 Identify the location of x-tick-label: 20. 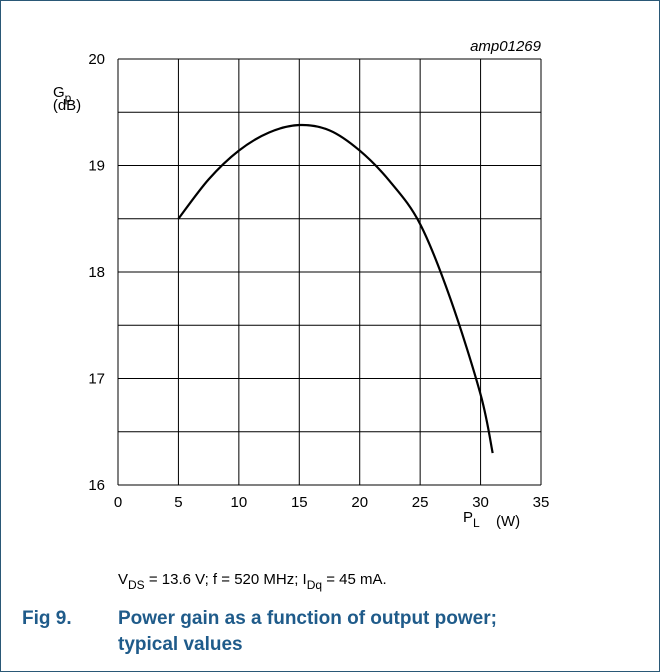
(359, 502).